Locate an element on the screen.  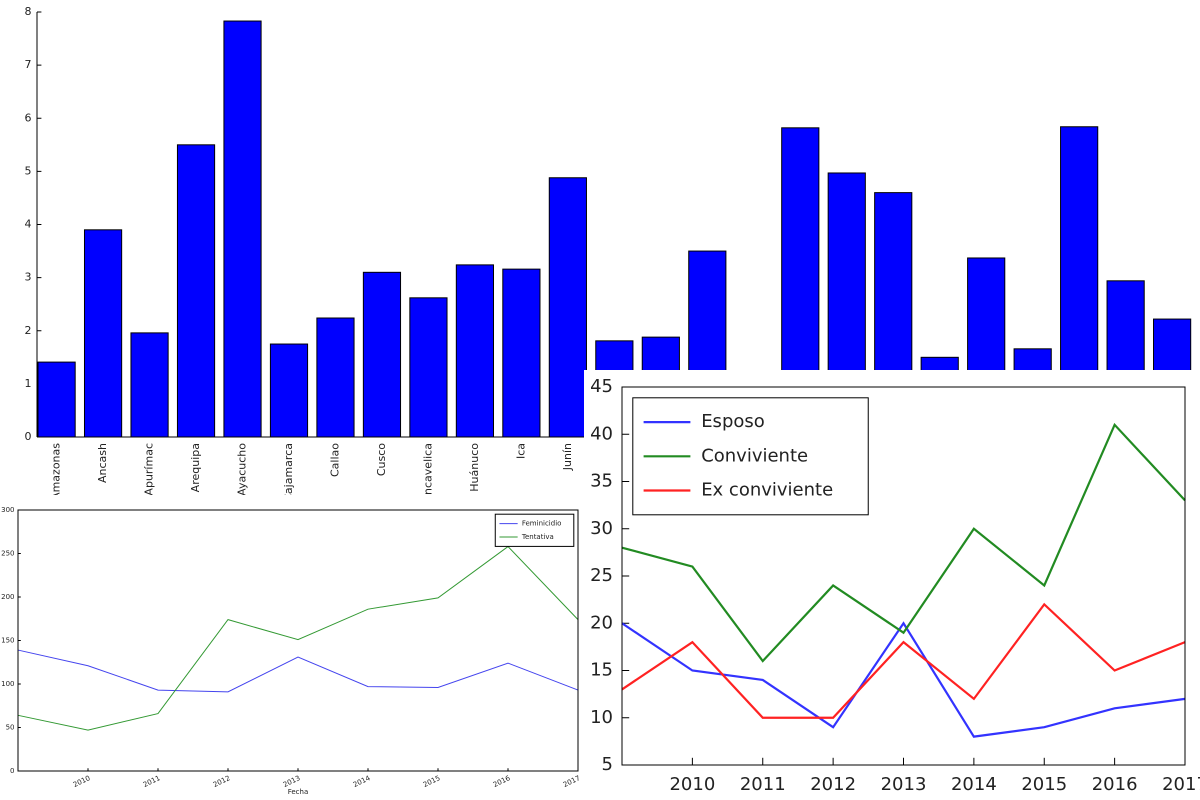
y-tick-label: 20 is located at coordinates (601, 622).